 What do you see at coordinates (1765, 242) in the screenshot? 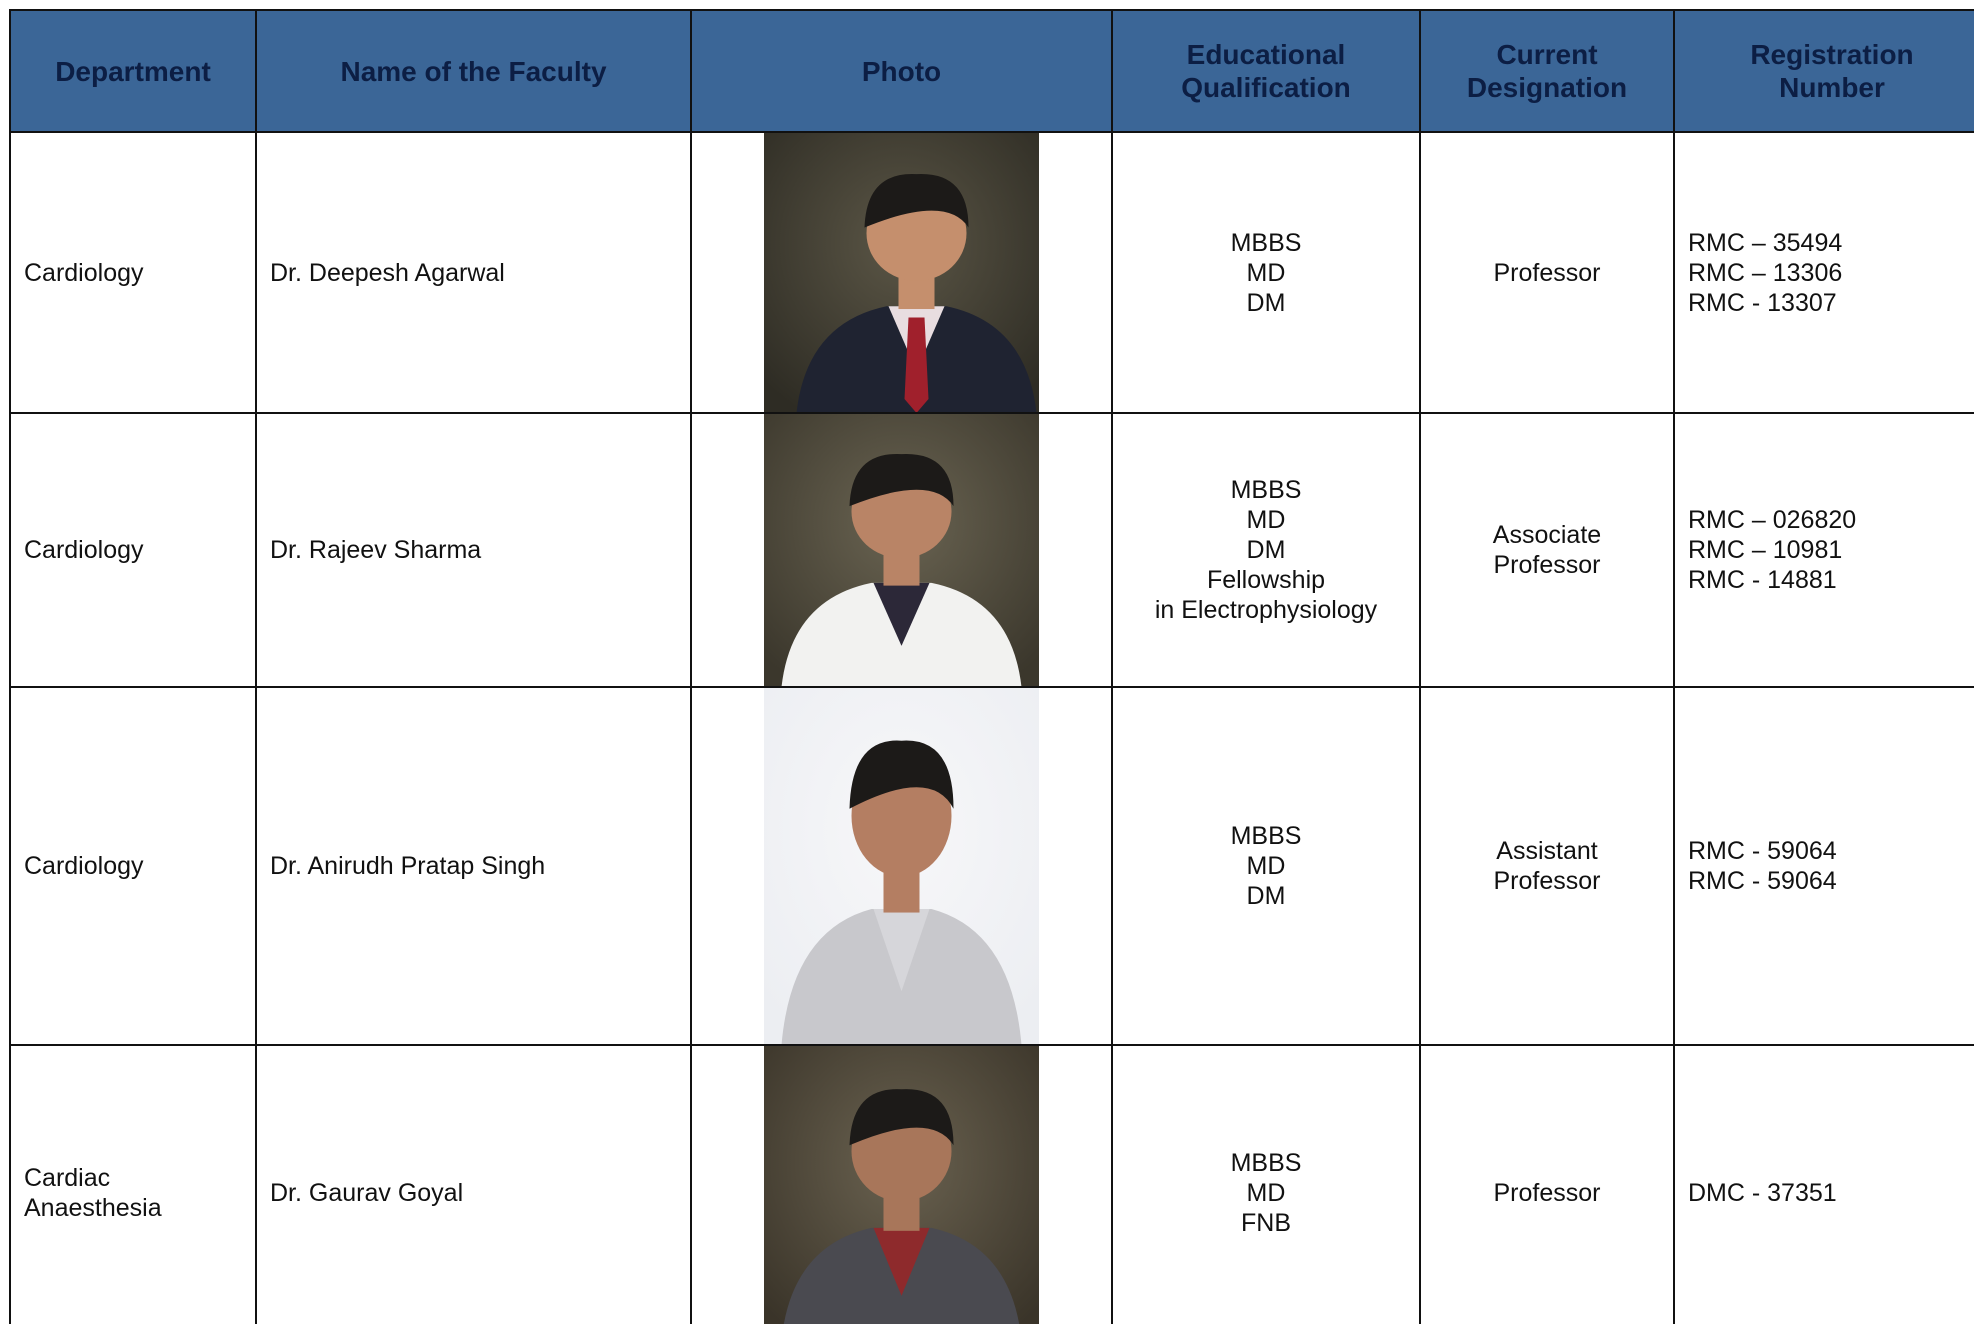
I see `cell-text: RMC – 35494` at bounding box center [1765, 242].